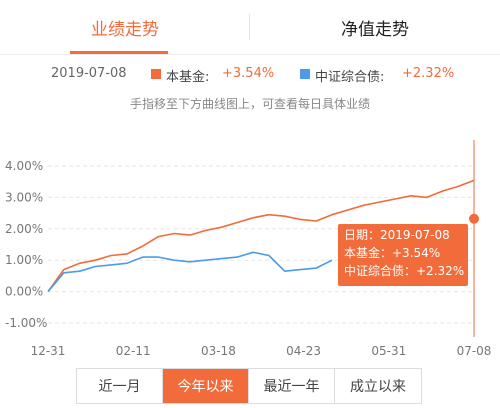  What do you see at coordinates (156, 74) in the screenshot?
I see `fund-color-swatch` at bounding box center [156, 74].